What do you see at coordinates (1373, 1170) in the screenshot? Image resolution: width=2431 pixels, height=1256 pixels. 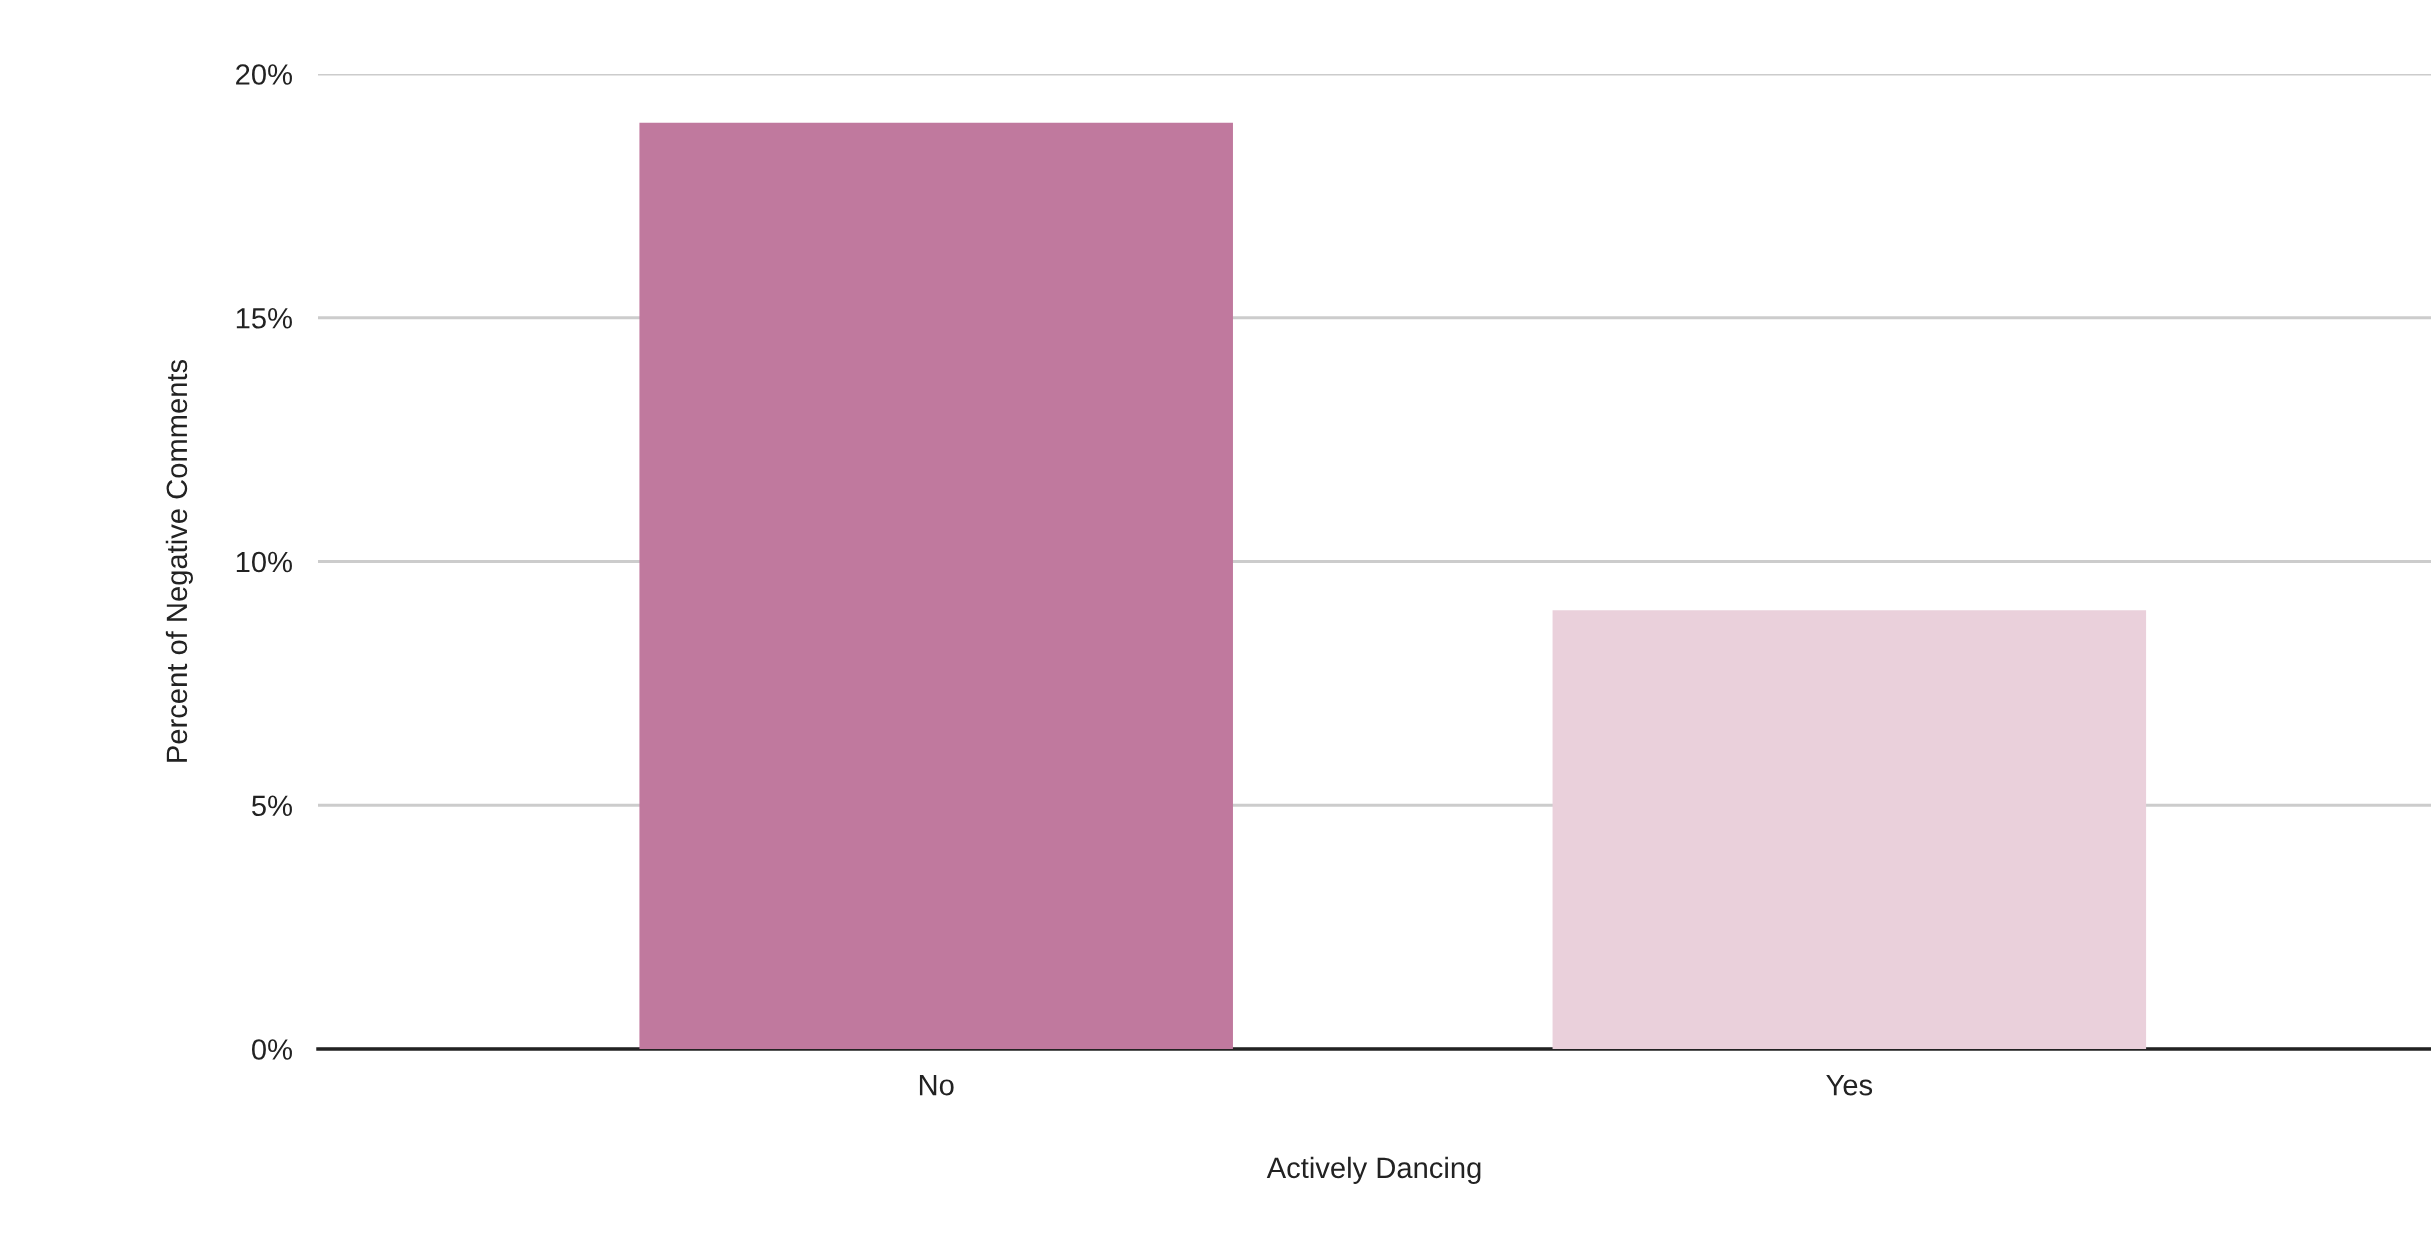 I see `x-axis-title: Actively Dancing` at bounding box center [1373, 1170].